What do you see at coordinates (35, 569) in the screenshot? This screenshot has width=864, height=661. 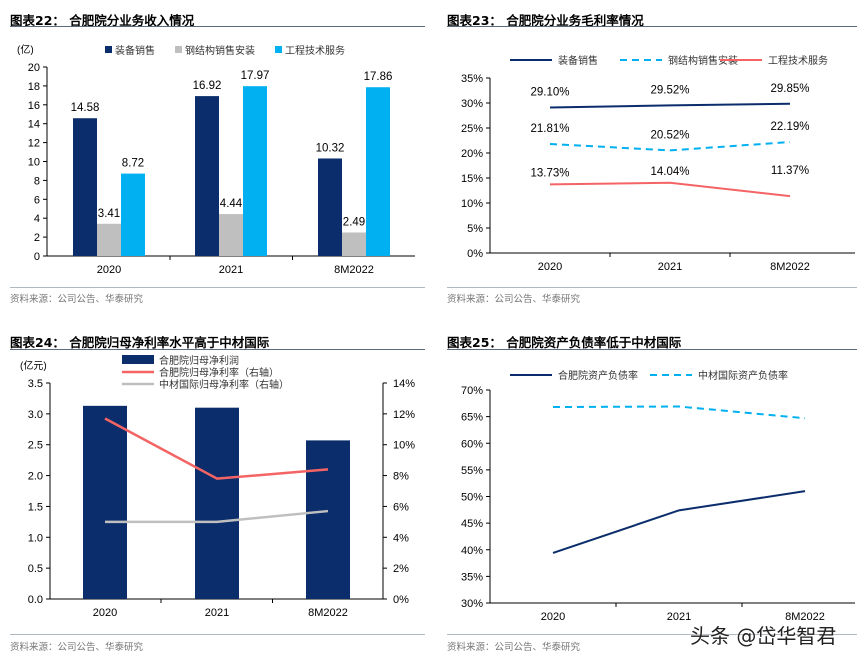 I see `y-tick-label: 0.5` at bounding box center [35, 569].